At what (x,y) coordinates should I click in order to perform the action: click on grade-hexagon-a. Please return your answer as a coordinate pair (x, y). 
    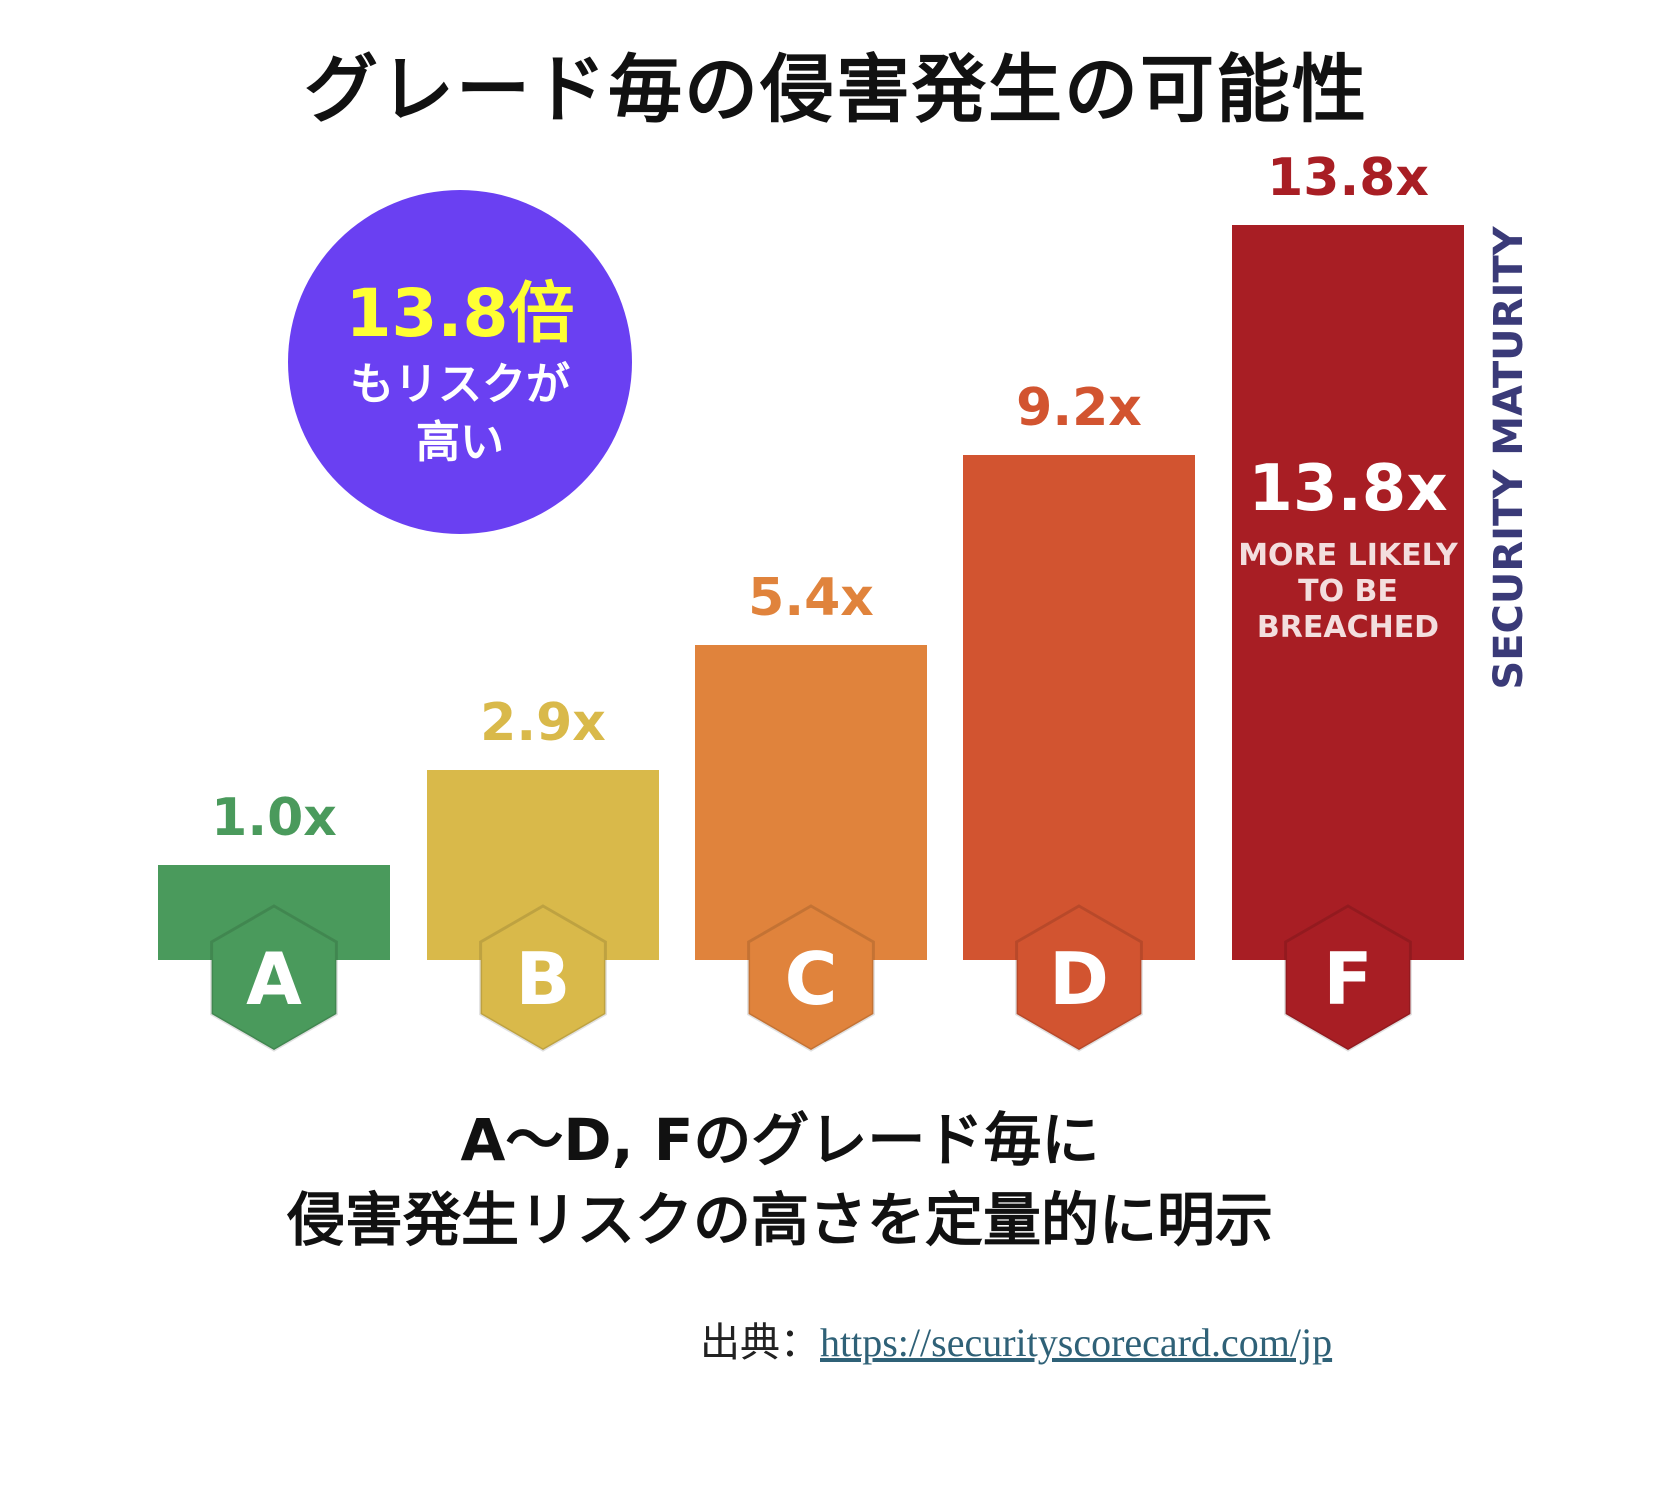
    Looking at the image, I should click on (274, 978).